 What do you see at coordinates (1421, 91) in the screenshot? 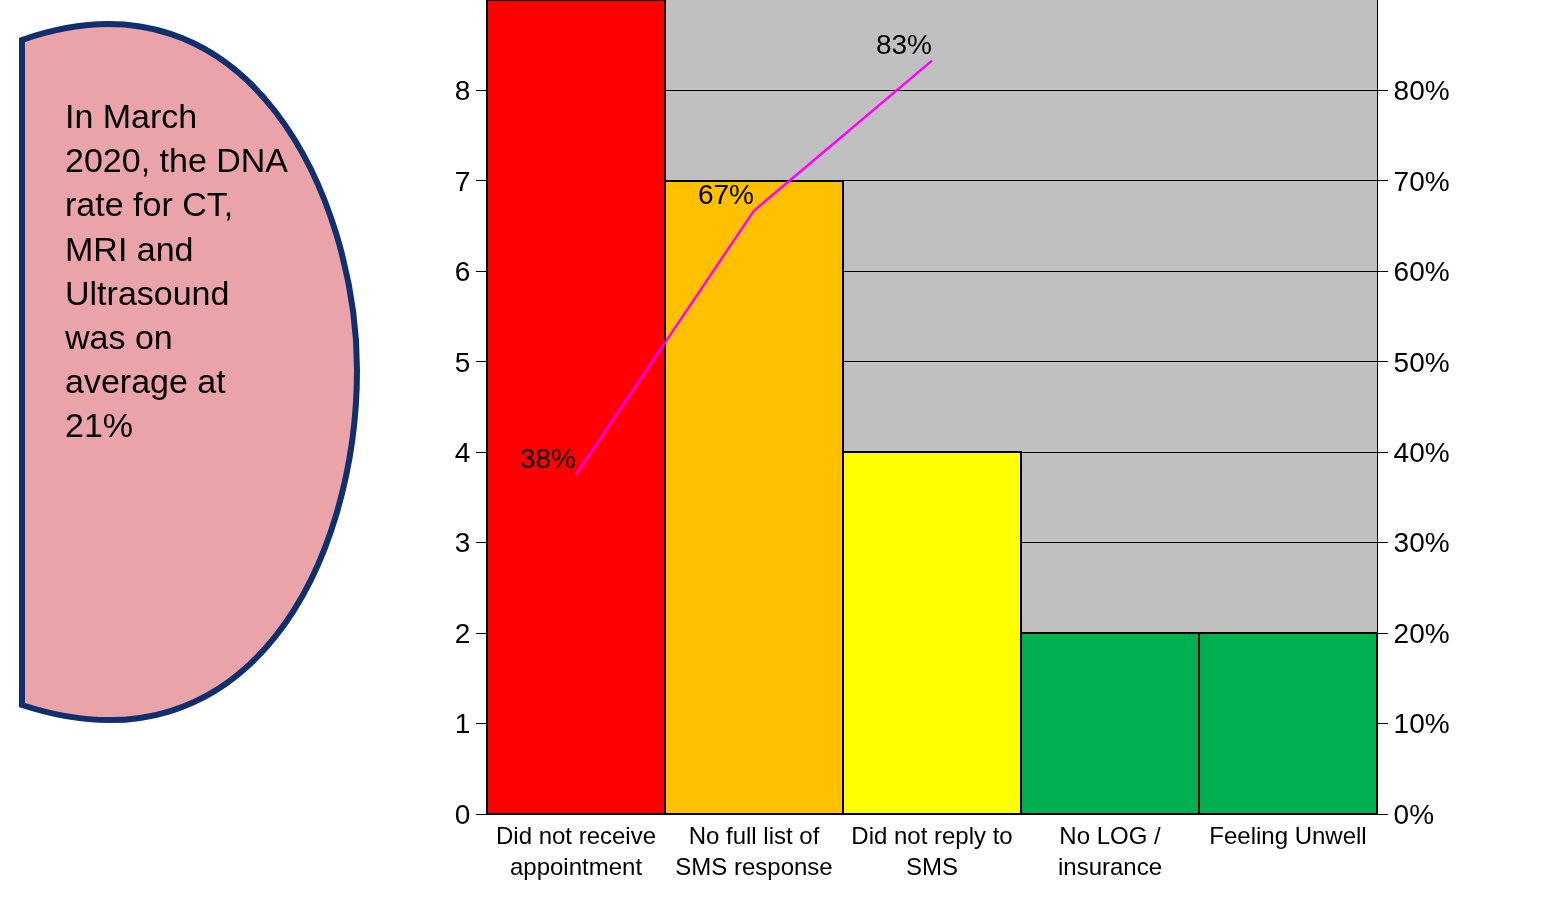
I see `y2-tick-label: 80%` at bounding box center [1421, 91].